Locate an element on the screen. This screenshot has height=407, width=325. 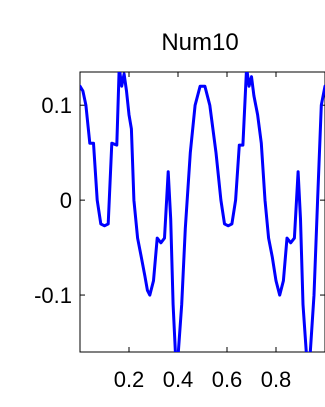
x-tick-label: 0.4 is located at coordinates (178, 379).